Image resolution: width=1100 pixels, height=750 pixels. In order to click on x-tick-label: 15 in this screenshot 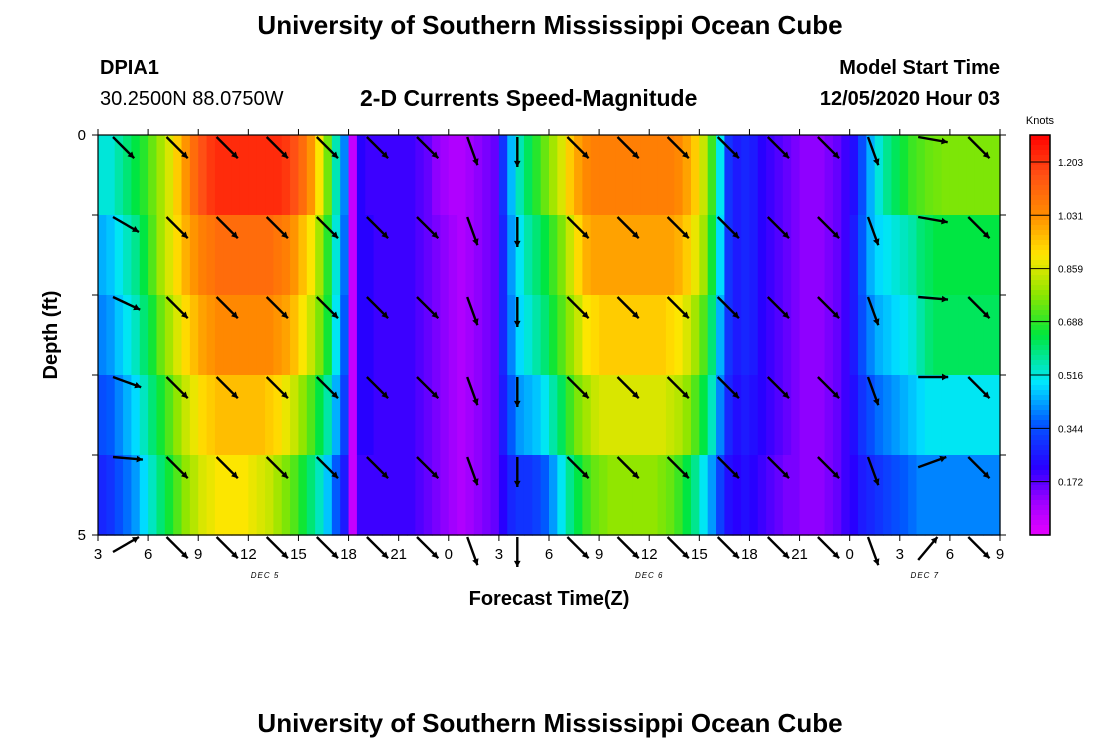, I will do `click(298, 554)`.